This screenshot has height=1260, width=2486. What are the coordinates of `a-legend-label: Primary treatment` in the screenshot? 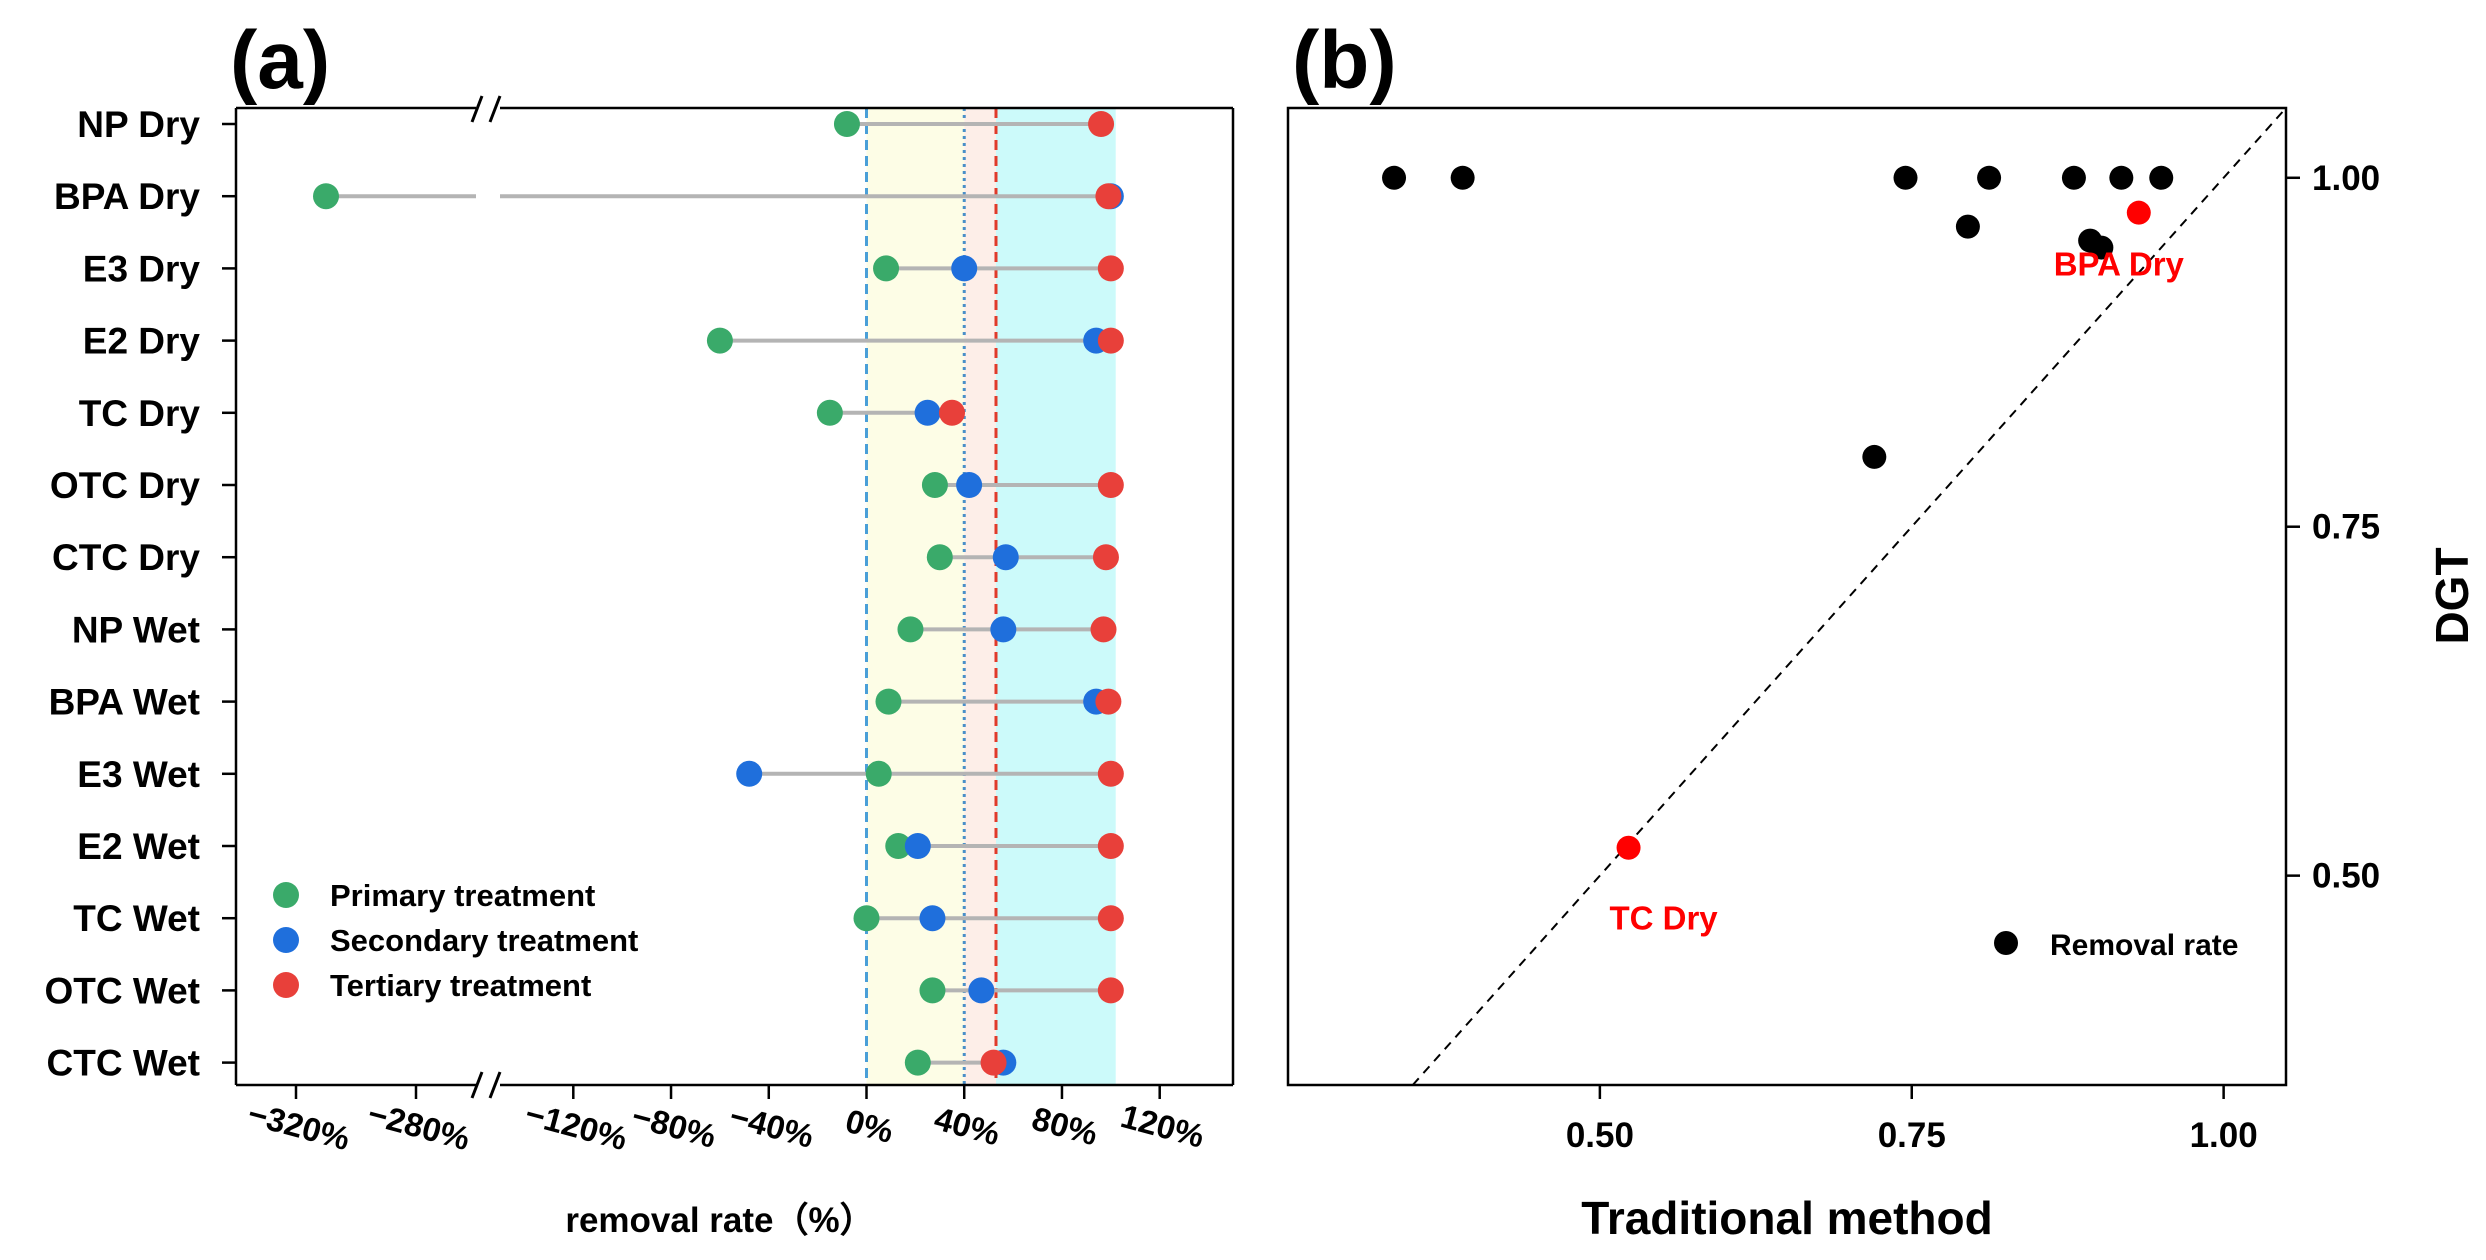 It's located at (462, 895).